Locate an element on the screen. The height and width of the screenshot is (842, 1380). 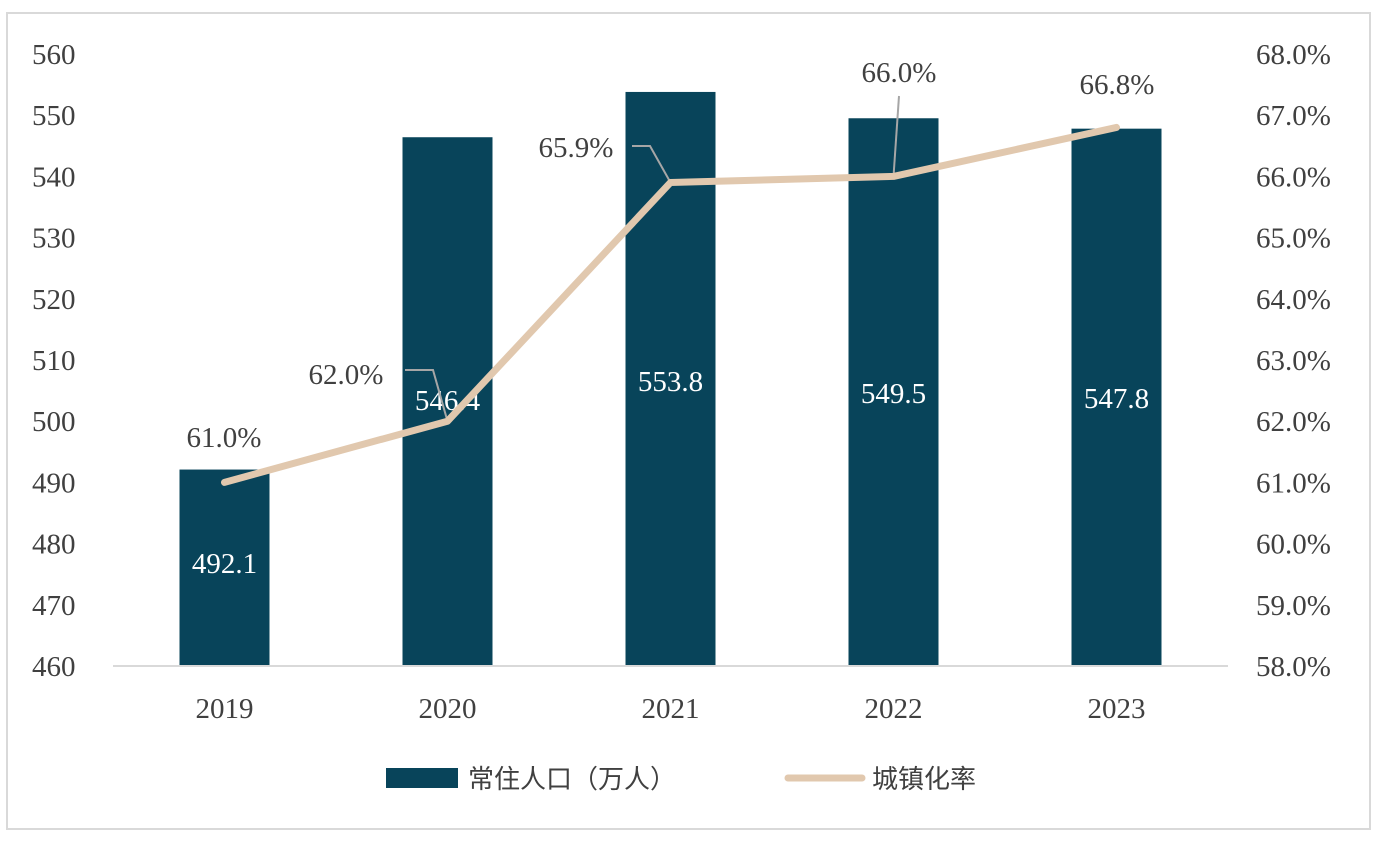
y-left-tick-label: 460 is located at coordinates (54, 667).